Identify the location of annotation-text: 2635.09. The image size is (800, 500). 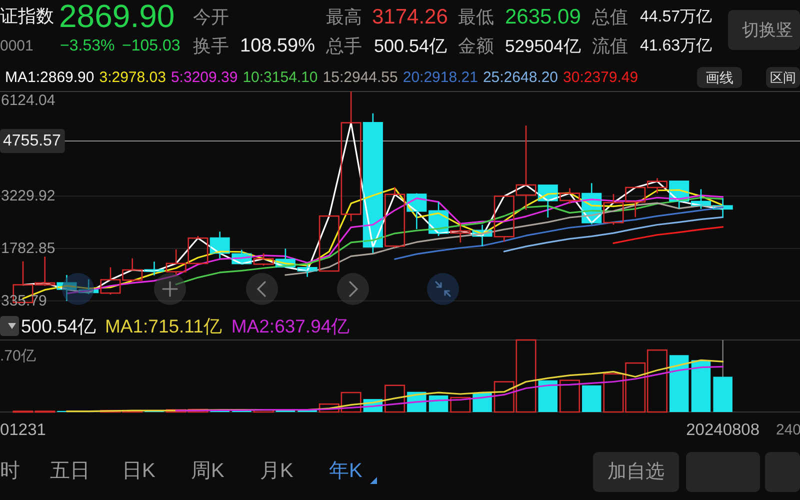
(543, 17).